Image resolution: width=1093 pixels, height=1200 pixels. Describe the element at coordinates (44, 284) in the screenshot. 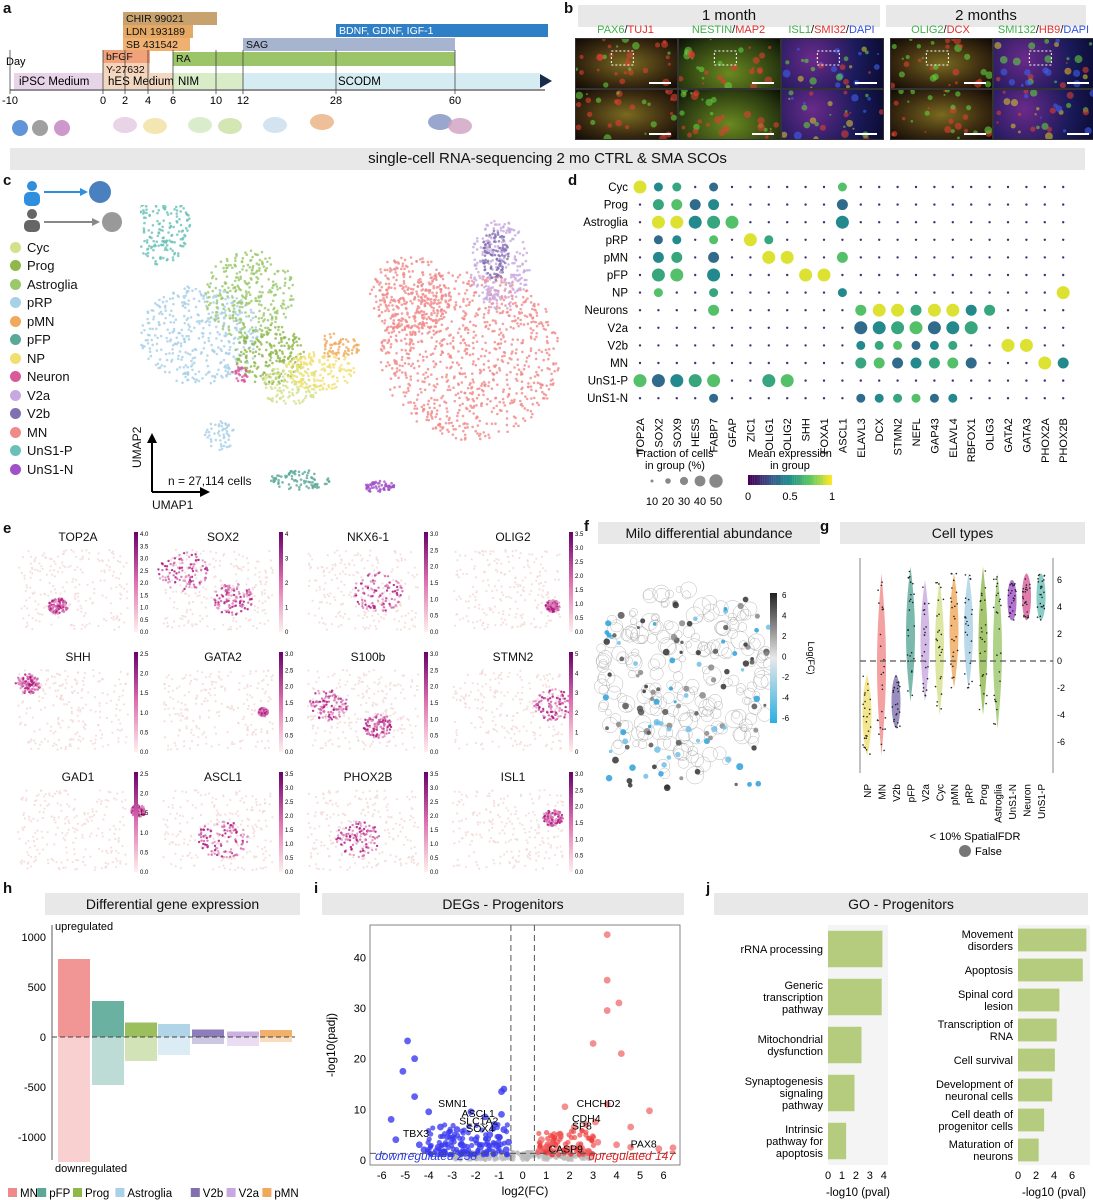

I see `legend-item: Astroglia` at that location.